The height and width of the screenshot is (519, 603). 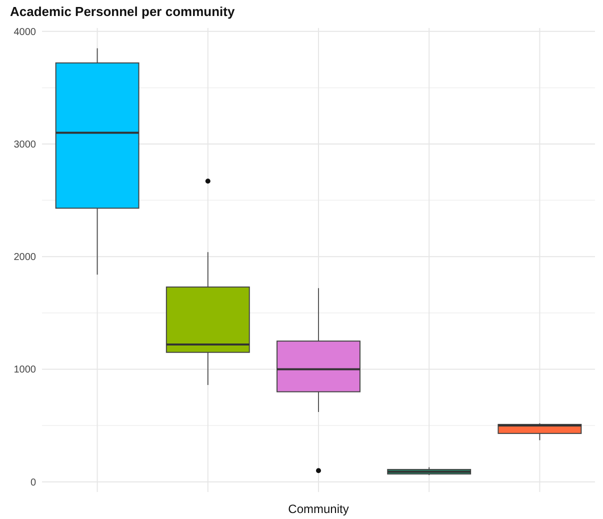 What do you see at coordinates (25, 370) in the screenshot?
I see `y-tick-label: 1000` at bounding box center [25, 370].